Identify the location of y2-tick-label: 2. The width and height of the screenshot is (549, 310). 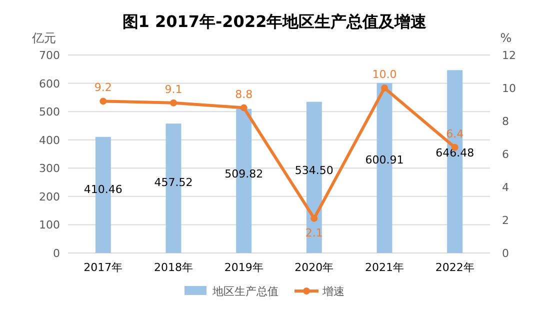
(505, 220).